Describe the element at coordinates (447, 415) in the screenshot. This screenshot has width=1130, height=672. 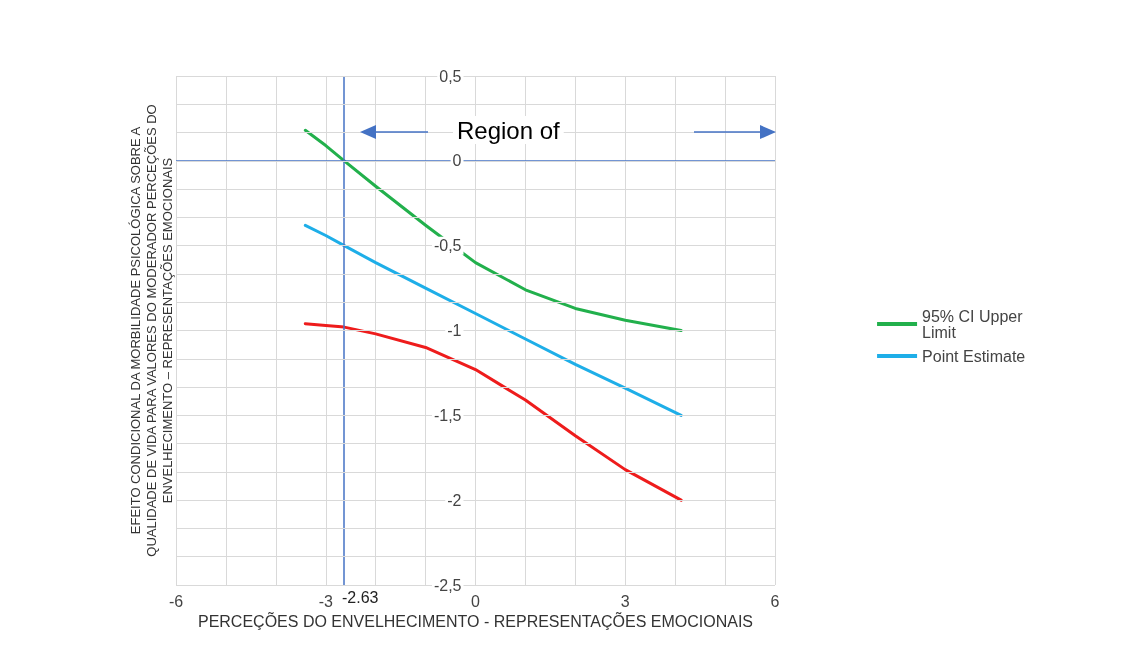
I see `y-tick-label: -1,5` at that location.